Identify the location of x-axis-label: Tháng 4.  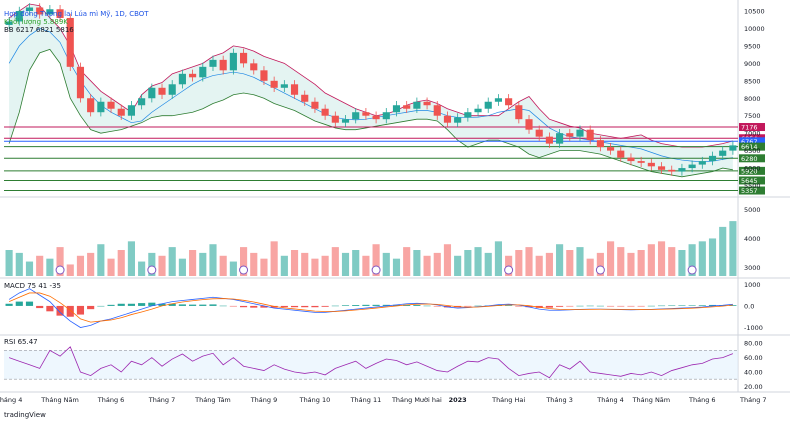
(610, 400).